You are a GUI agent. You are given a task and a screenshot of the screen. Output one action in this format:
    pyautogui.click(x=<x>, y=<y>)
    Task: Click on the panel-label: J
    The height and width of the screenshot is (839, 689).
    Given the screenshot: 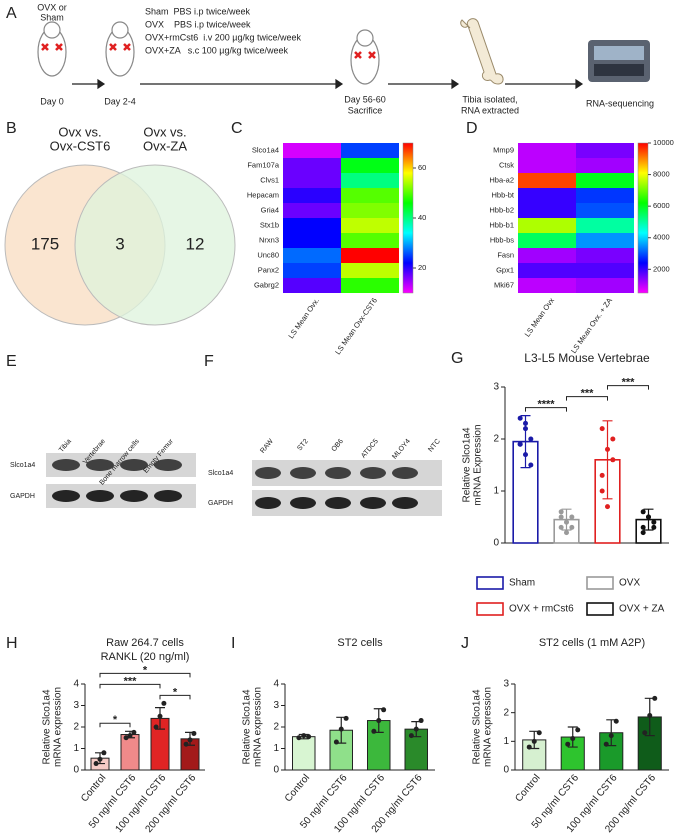 What is the action you would take?
    pyautogui.click(x=465, y=643)
    